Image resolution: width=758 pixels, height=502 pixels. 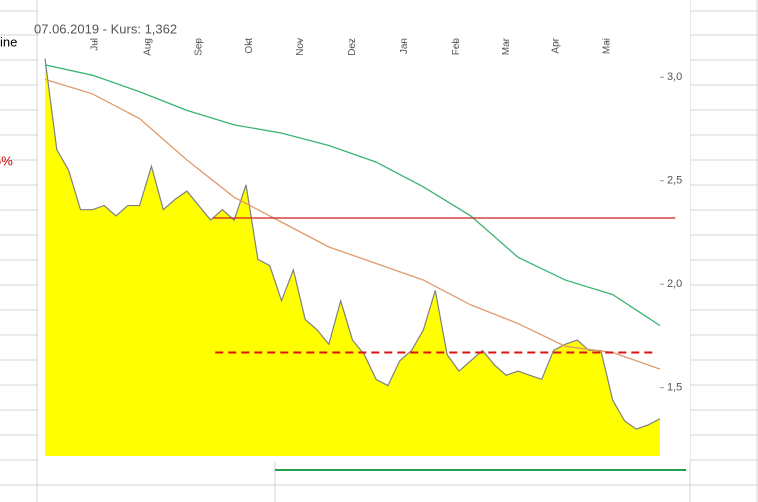 I want to click on x-tick-label: Aug, so click(x=148, y=47).